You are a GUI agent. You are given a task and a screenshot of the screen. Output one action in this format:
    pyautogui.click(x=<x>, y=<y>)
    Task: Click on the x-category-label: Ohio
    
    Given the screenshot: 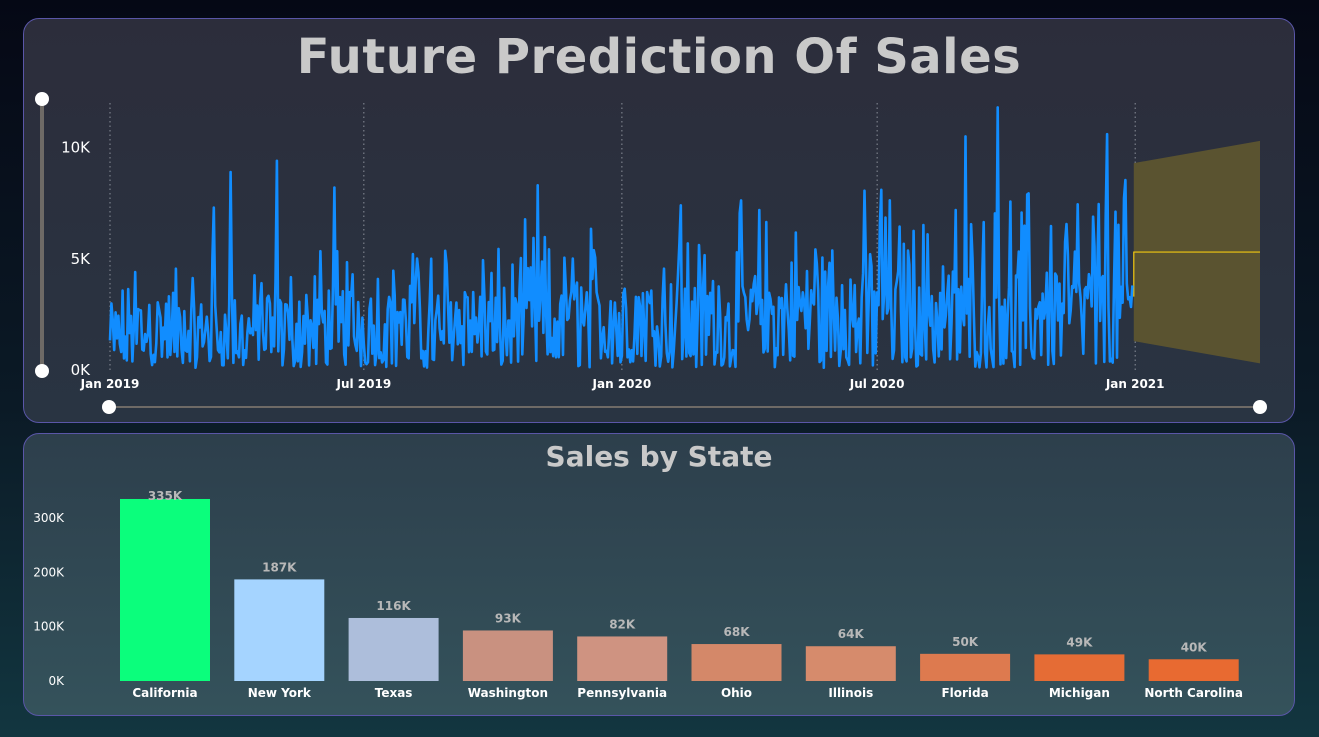 What is the action you would take?
    pyautogui.click(x=736, y=693)
    